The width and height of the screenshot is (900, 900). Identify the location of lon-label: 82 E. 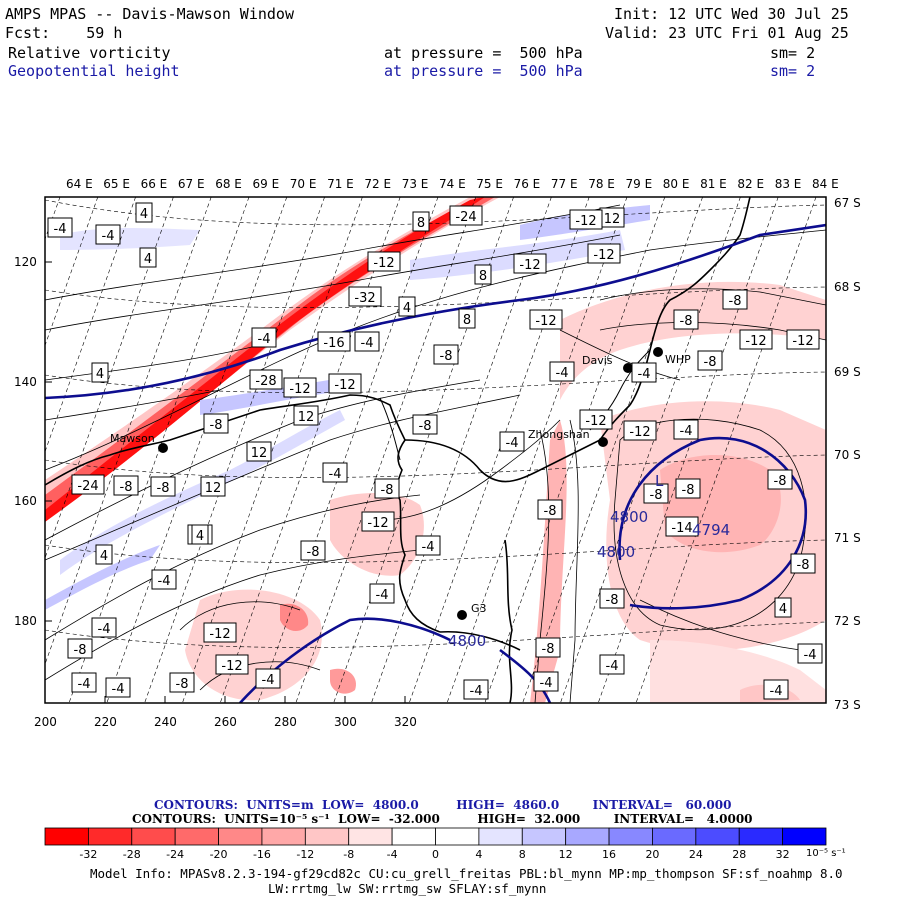
(750, 184).